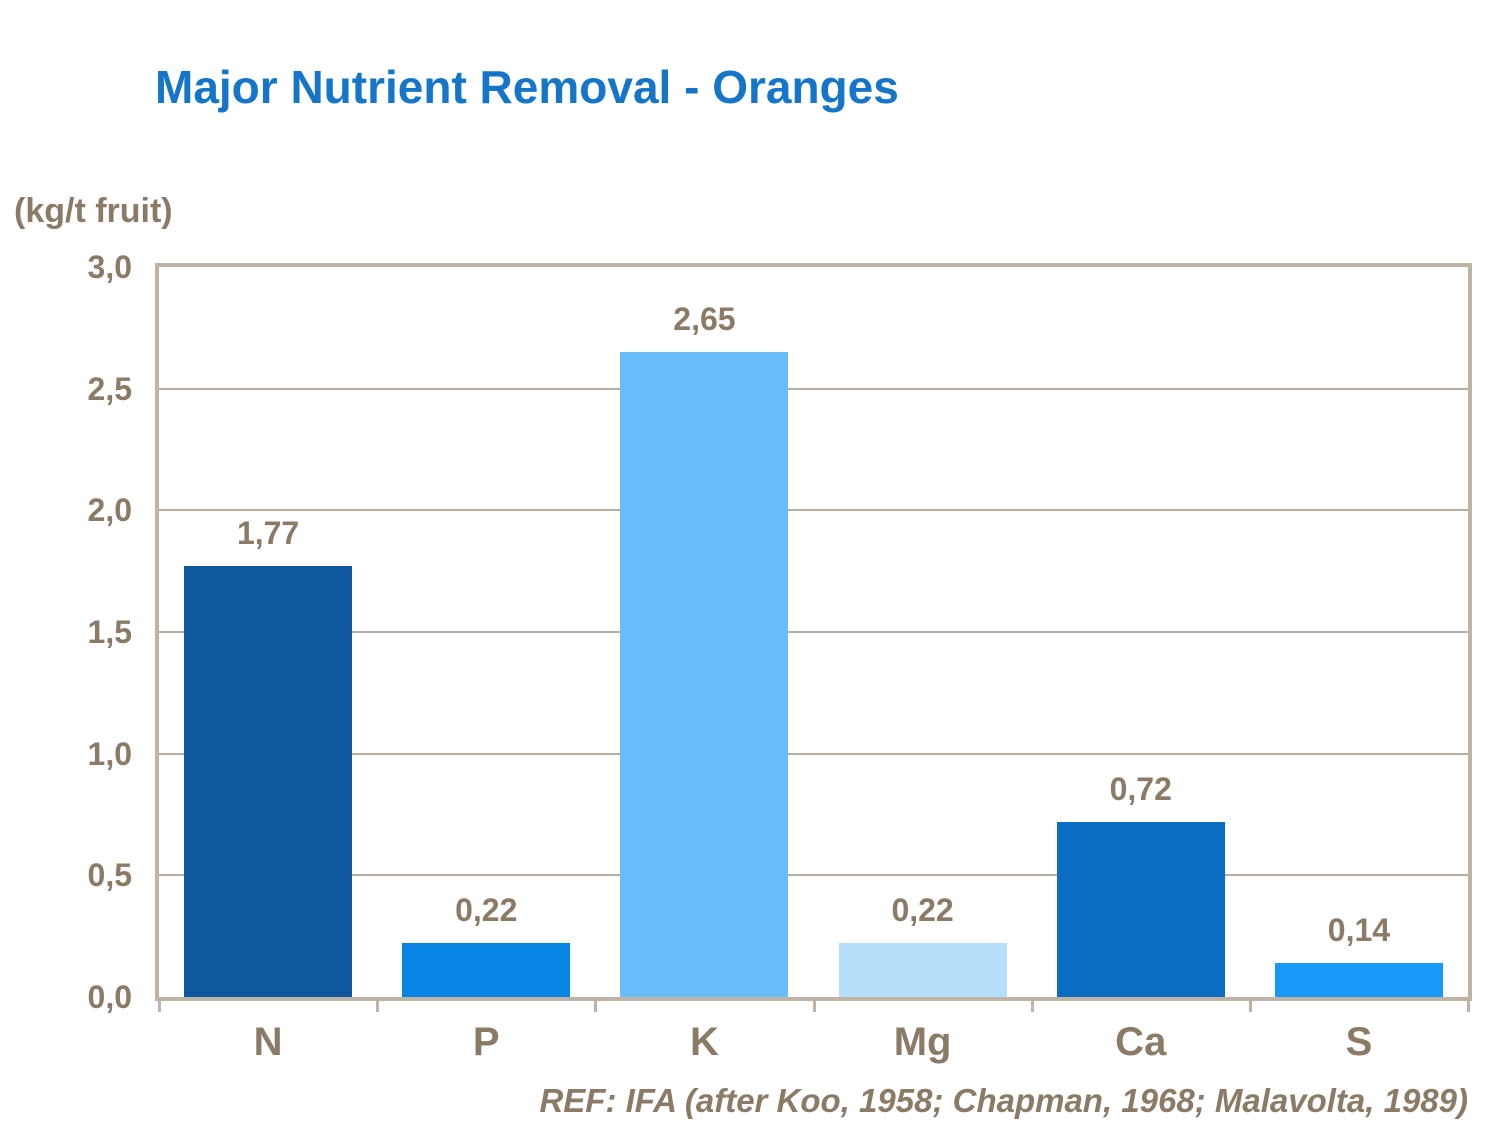 This screenshot has width=1500, height=1125. What do you see at coordinates (922, 1042) in the screenshot?
I see `category-label-Mg: Mg` at bounding box center [922, 1042].